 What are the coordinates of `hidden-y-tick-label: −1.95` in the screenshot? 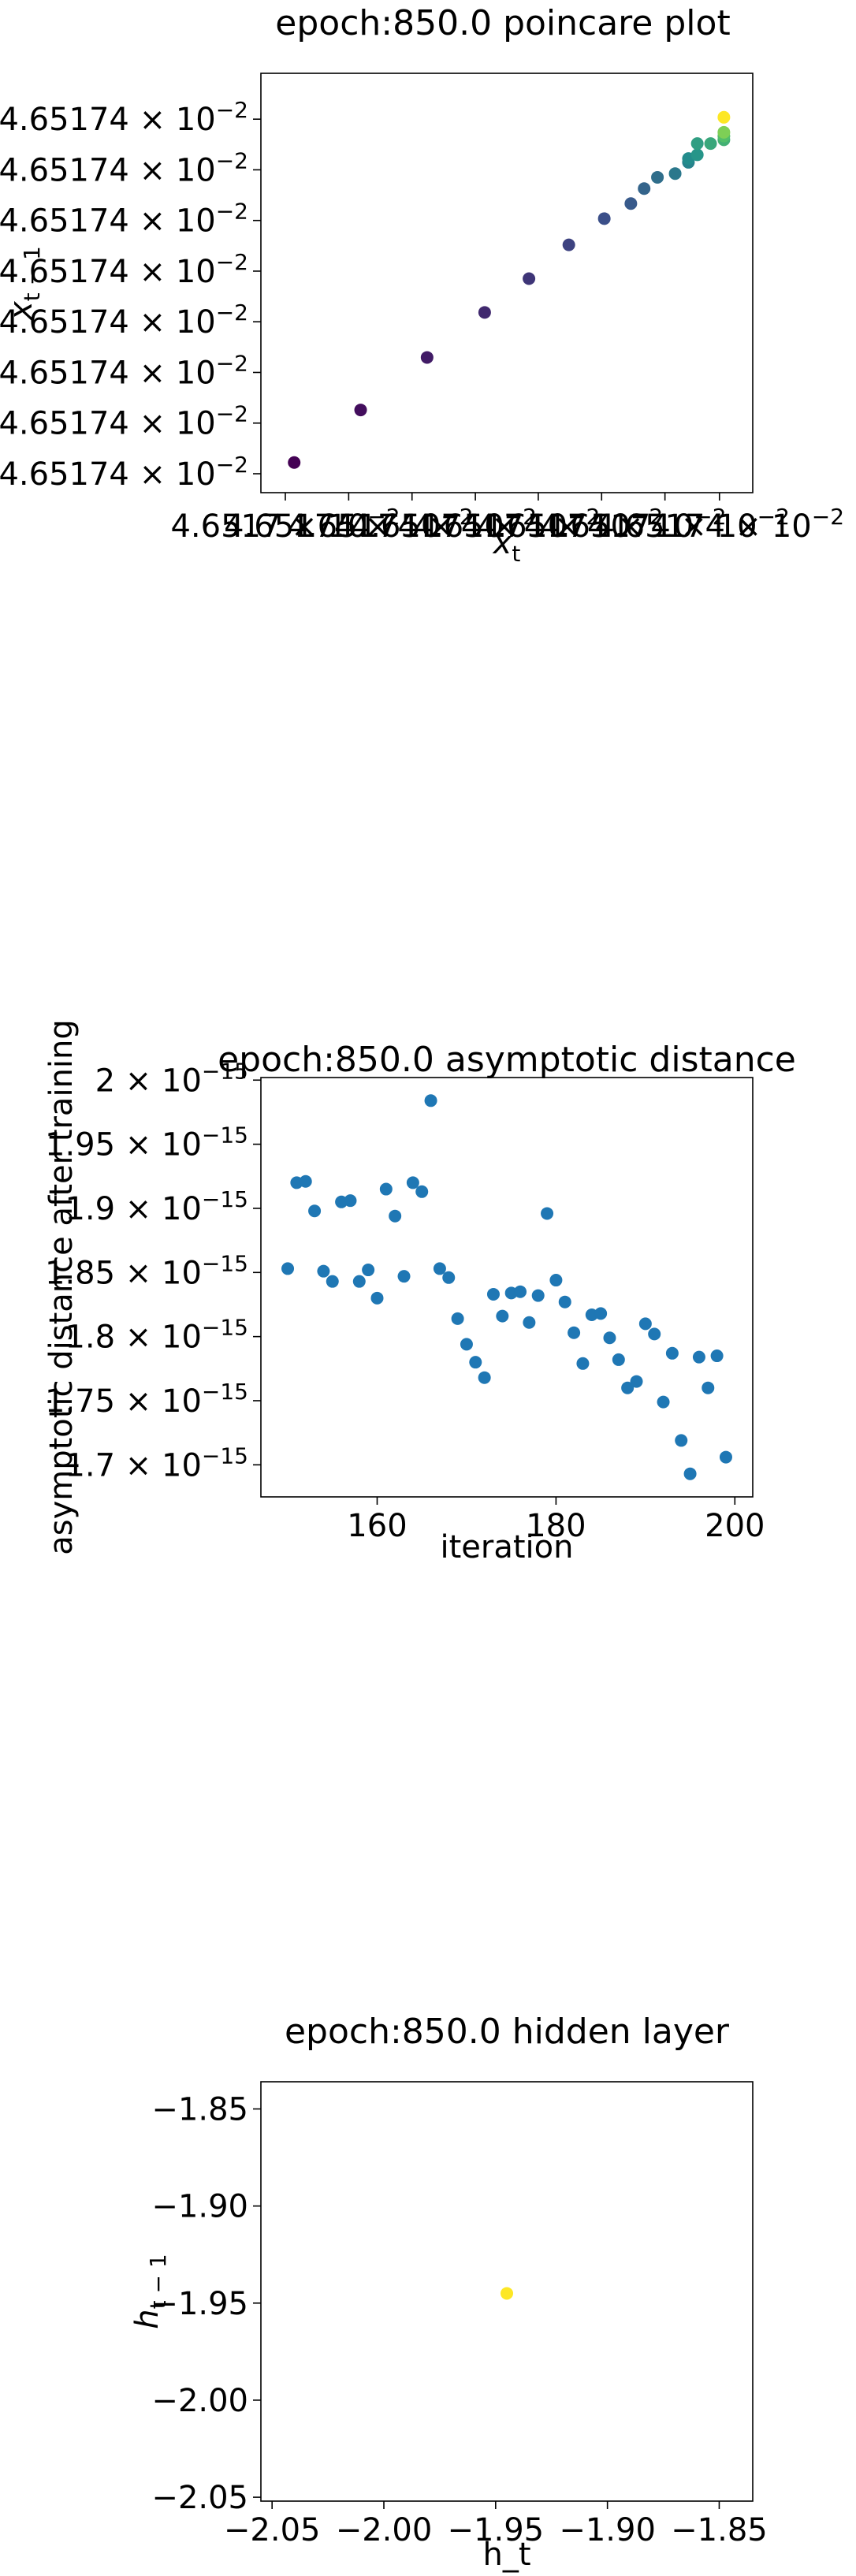 It's located at (199, 2304).